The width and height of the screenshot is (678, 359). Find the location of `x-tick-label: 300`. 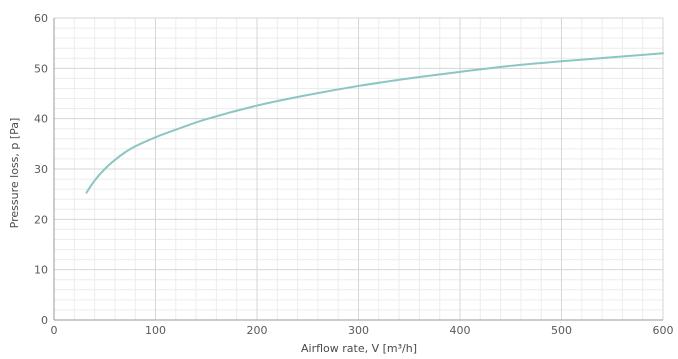

x-tick-label: 300 is located at coordinates (358, 330).